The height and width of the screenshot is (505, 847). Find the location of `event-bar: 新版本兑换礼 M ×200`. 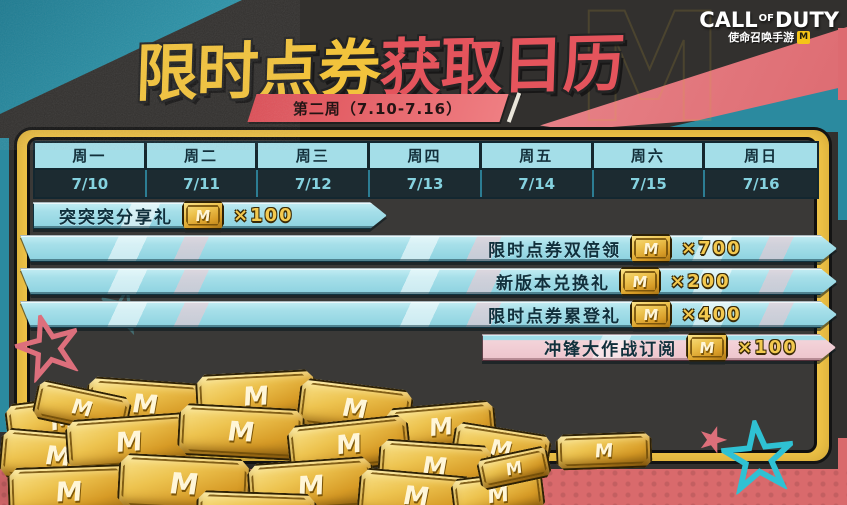

event-bar: 新版本兑换礼 M ×200 is located at coordinates (428, 281).